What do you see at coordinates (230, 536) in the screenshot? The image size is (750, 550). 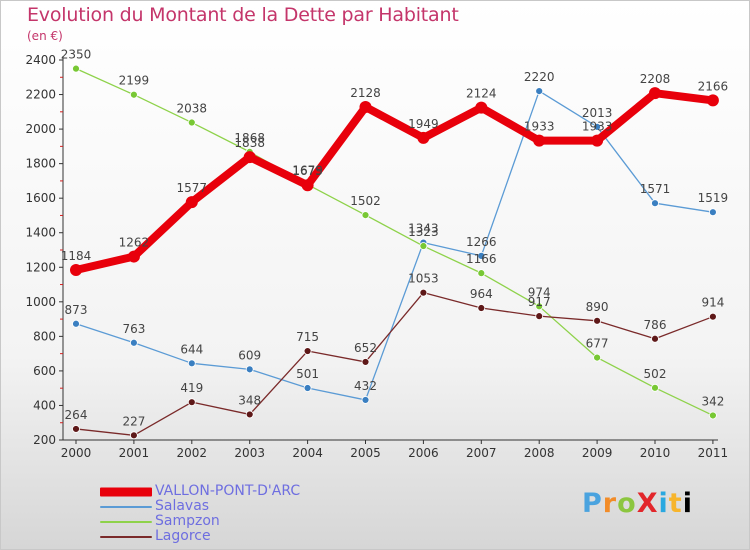 I see `legend-entry: Lagorce` at bounding box center [230, 536].